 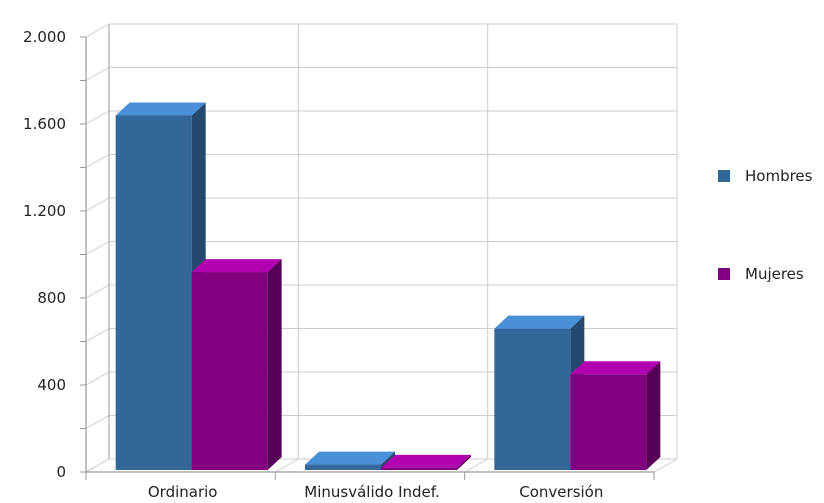 I want to click on legend-item: Mujeres, so click(x=761, y=274).